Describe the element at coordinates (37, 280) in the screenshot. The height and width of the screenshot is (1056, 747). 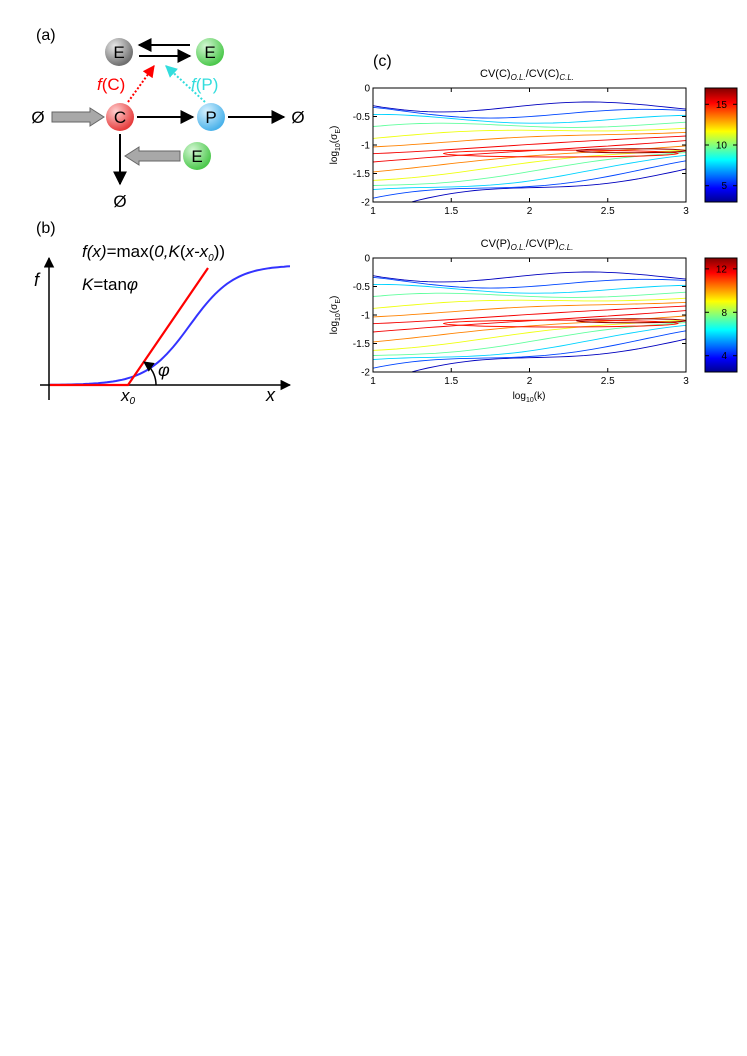
I see `b-y-axis-label: f` at that location.